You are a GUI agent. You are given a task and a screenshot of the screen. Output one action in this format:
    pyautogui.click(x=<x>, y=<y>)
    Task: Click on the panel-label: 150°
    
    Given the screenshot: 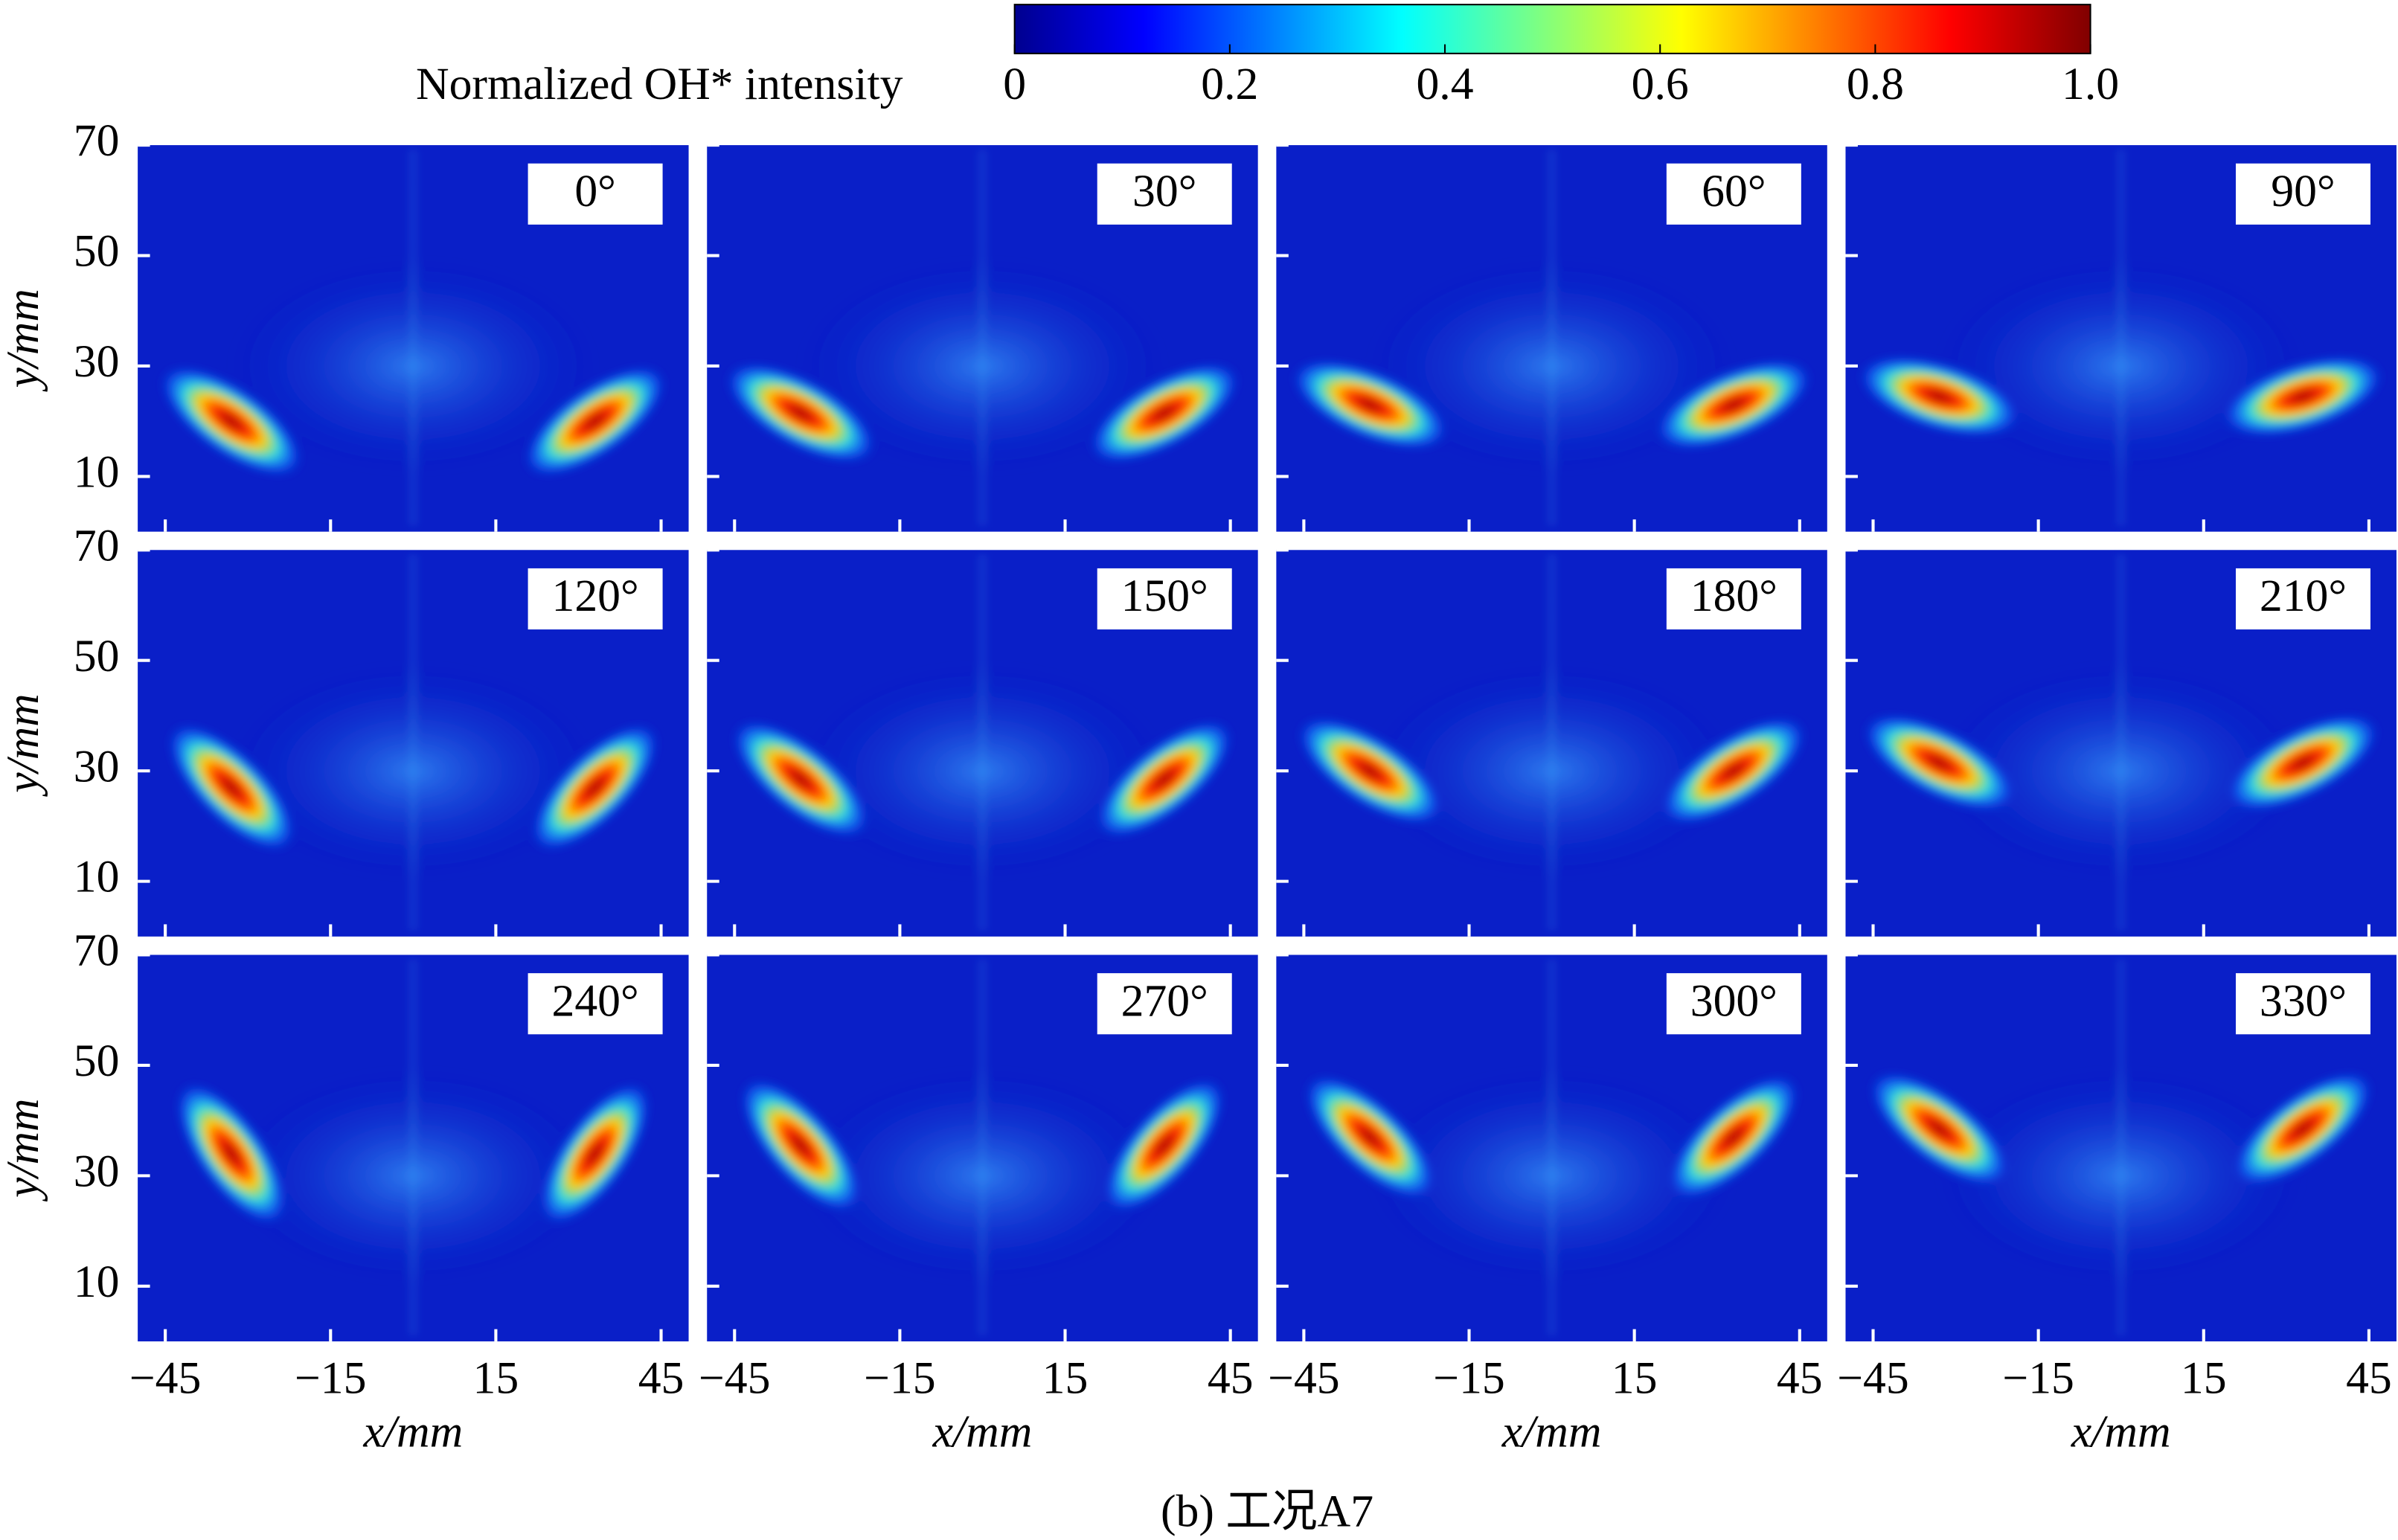 What is the action you would take?
    pyautogui.click(x=1164, y=596)
    